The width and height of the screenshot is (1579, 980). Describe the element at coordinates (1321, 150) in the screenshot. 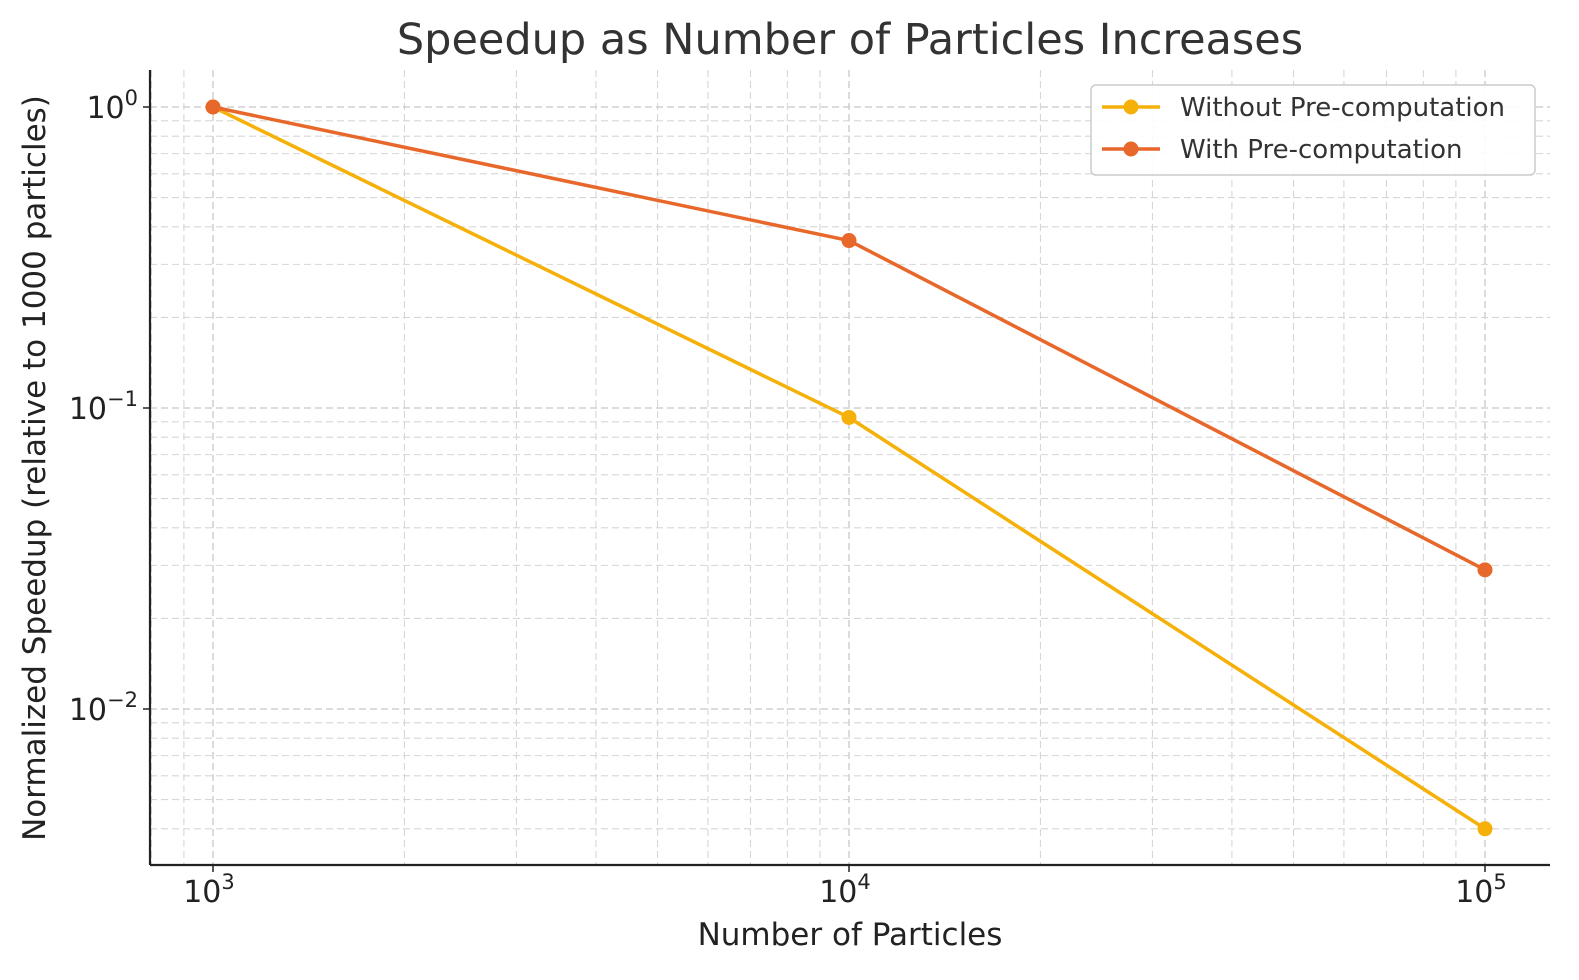

I see `legend-label-with-precomputation: With Pre-computation` at that location.